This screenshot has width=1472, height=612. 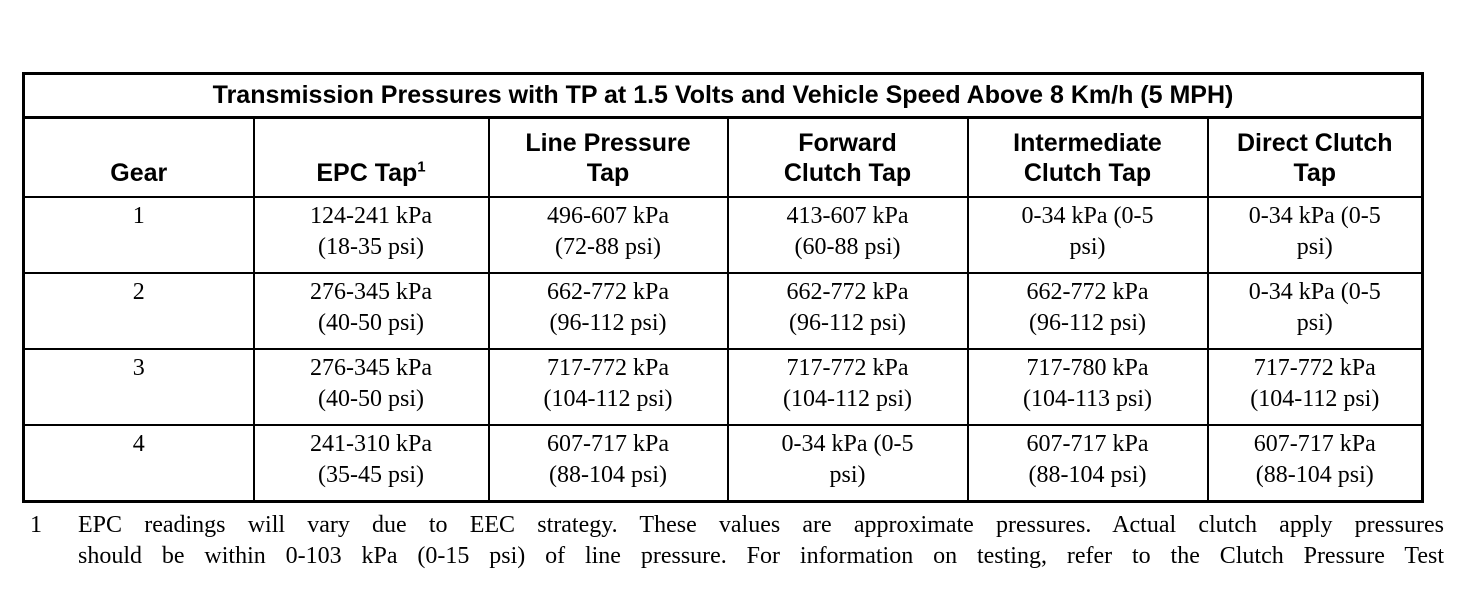 What do you see at coordinates (1087, 368) in the screenshot?
I see `pressure-kpa: 717-780 kPa` at bounding box center [1087, 368].